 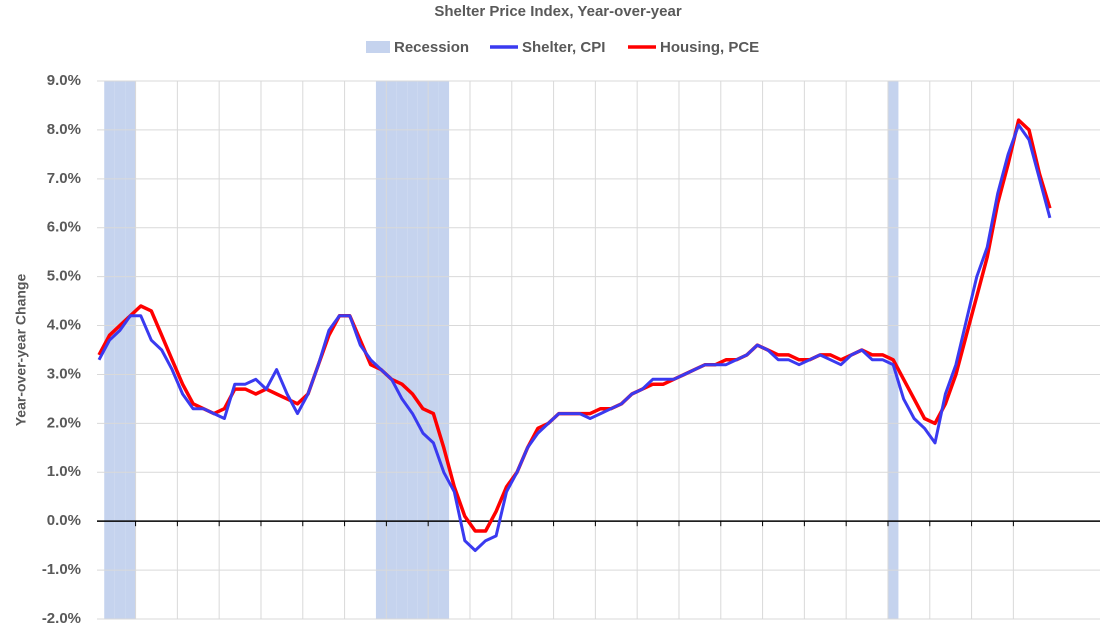 I want to click on y-axis-label: Year-over-year Change, so click(x=21, y=350).